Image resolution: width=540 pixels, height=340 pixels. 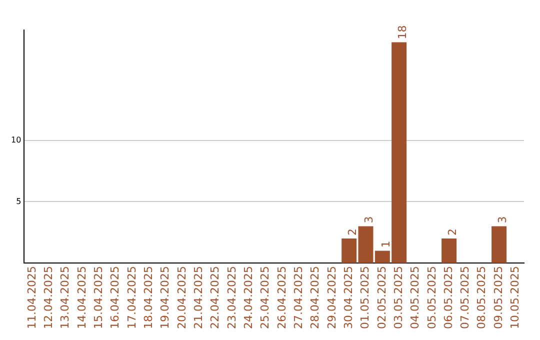 What do you see at coordinates (515, 298) in the screenshot?
I see `x-tick-label: 10.05.2025` at bounding box center [515, 298].